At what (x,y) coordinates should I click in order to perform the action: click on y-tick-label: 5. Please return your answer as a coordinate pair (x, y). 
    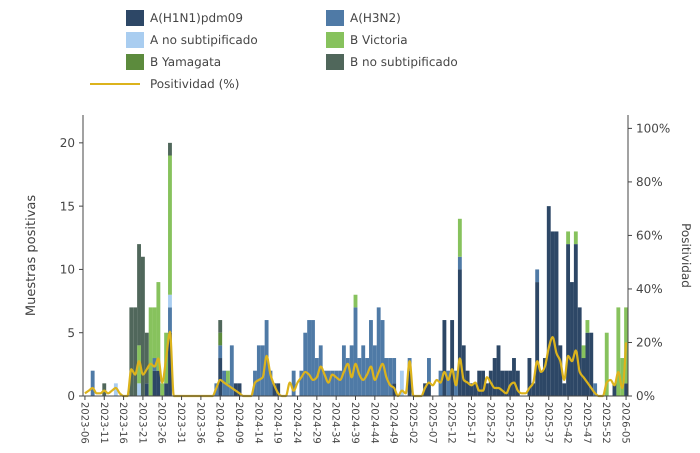
    Looking at the image, I should click on (71, 333).